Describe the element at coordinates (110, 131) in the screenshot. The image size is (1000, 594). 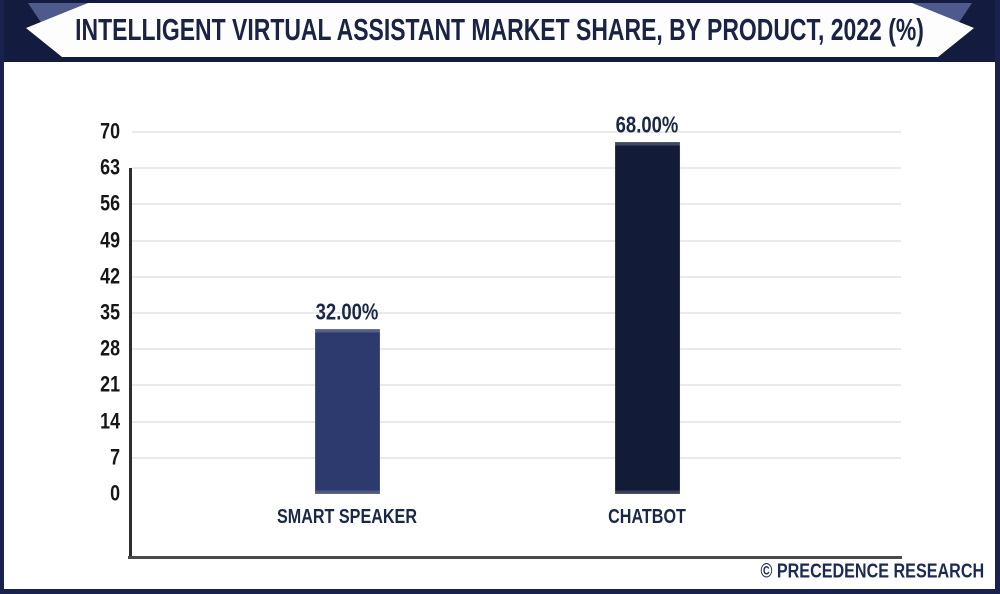
I see `y-tick-label-70: 70` at that location.